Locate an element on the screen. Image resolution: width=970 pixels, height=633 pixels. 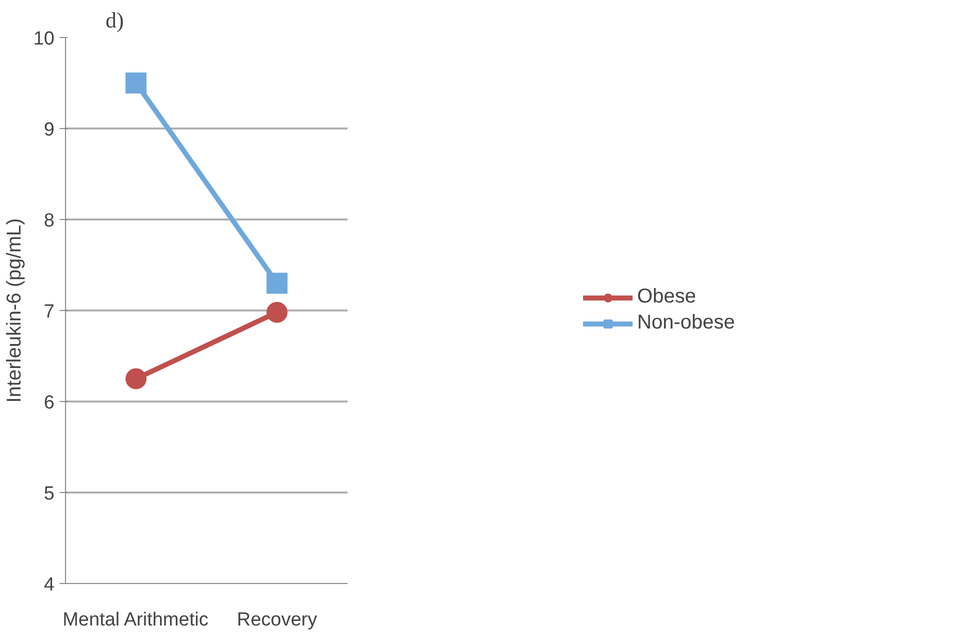
y-axis-title: Interleukin-6 (pg/mL) is located at coordinates (14, 310).